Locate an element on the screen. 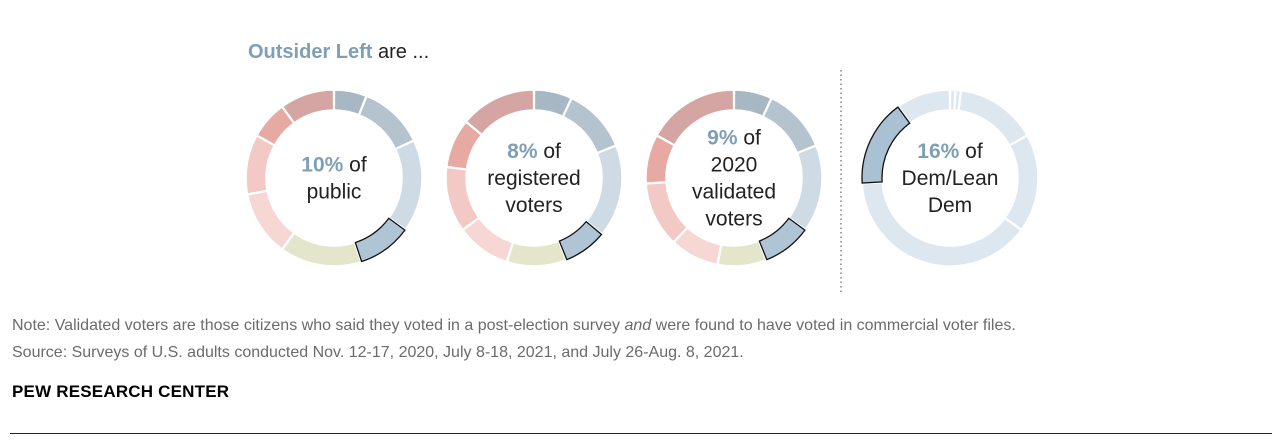  headline-group-name: Outsider Left is located at coordinates (310, 52).